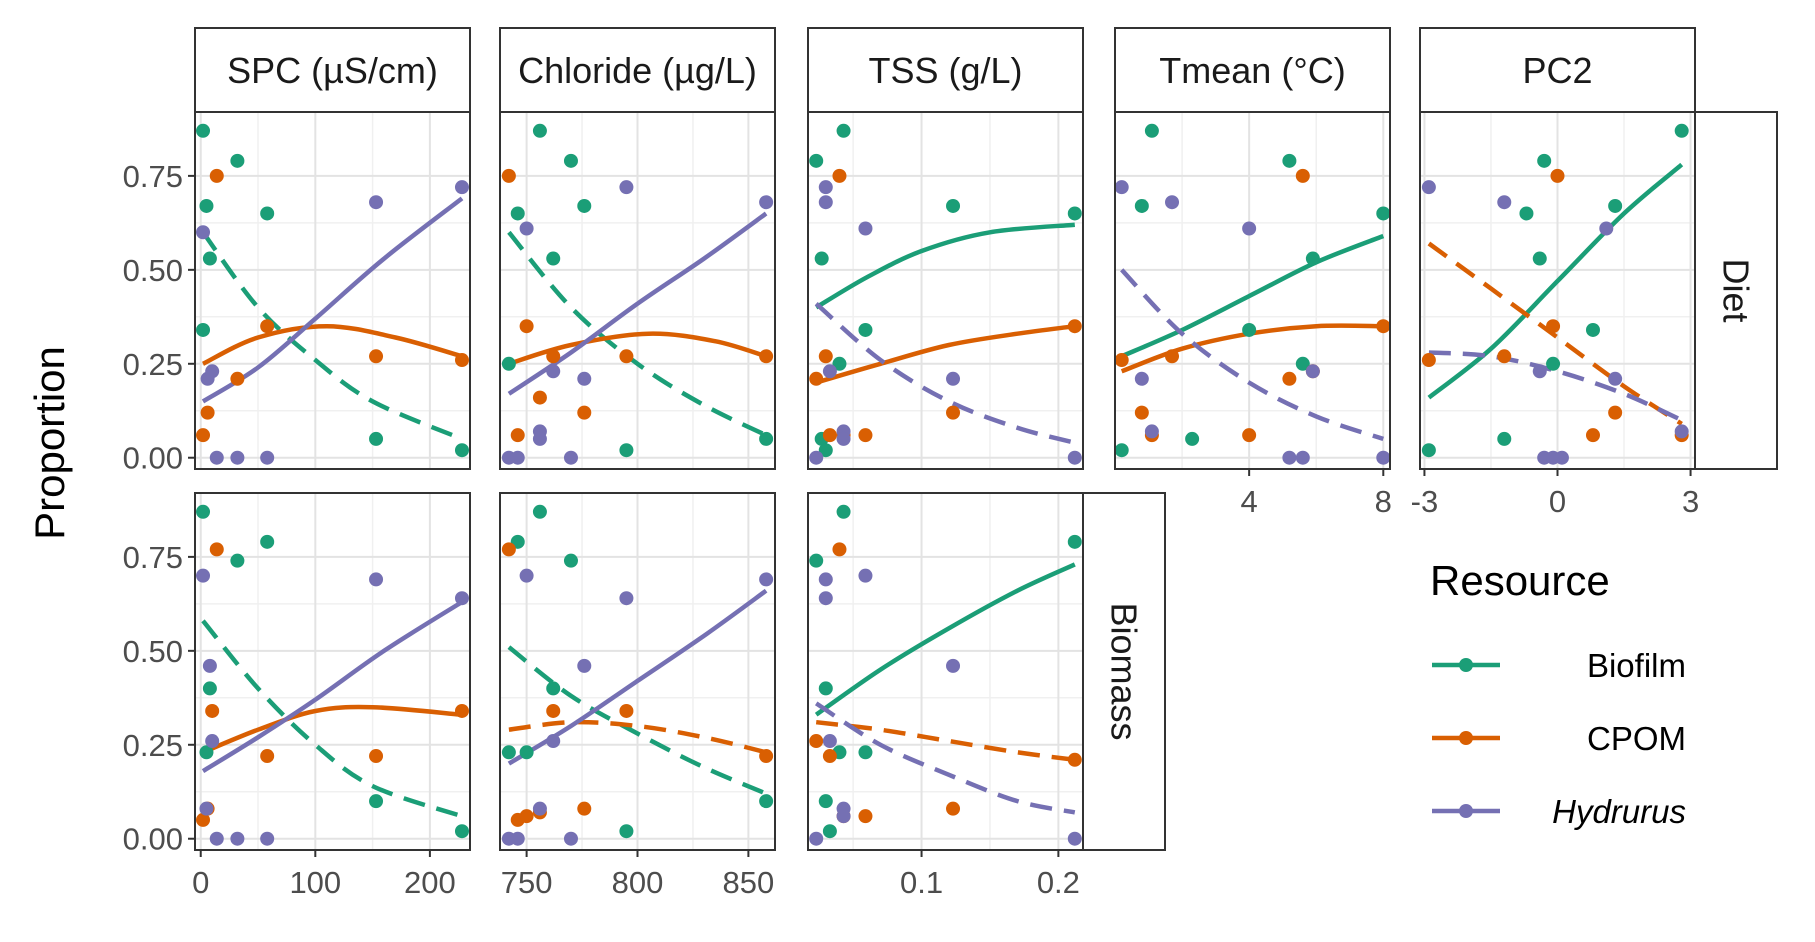 This screenshot has width=1815, height=942. What do you see at coordinates (200, 882) in the screenshot?
I see `x-tick-label: 0` at bounding box center [200, 882].